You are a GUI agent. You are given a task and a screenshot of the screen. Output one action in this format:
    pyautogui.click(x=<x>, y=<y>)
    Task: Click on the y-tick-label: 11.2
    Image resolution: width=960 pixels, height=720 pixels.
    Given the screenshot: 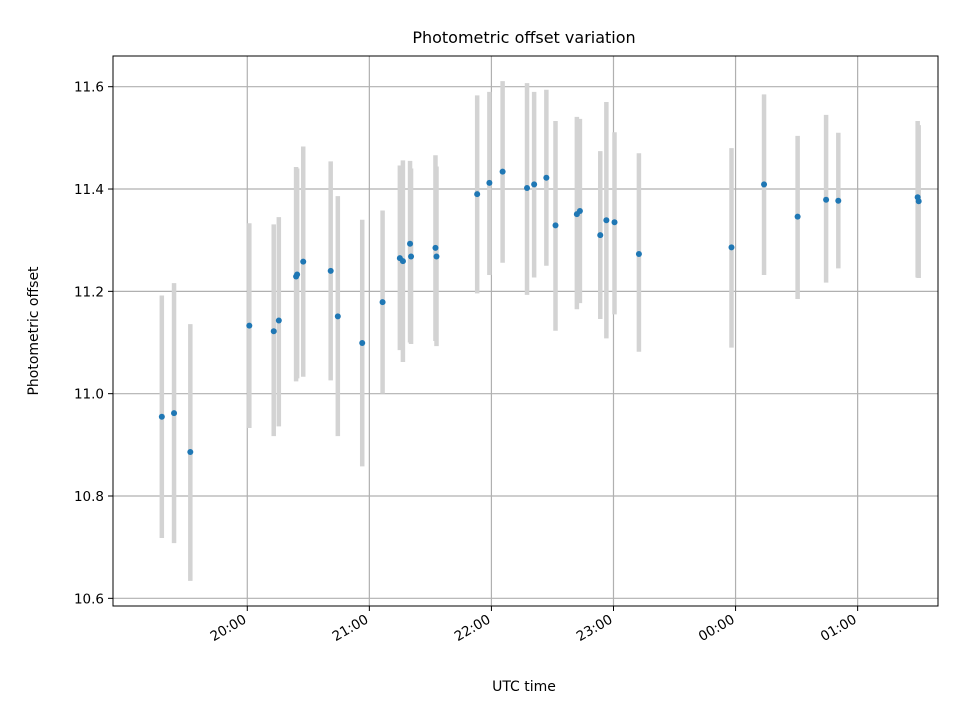 What is the action you would take?
    pyautogui.click(x=89, y=292)
    